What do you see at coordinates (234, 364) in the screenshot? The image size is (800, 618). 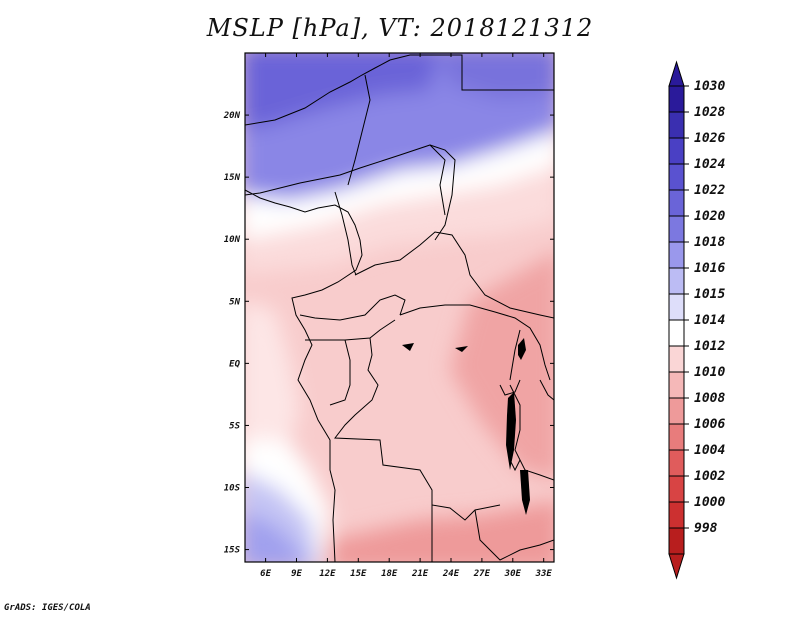 I see `lat-tick-label: EQ` at bounding box center [234, 364].